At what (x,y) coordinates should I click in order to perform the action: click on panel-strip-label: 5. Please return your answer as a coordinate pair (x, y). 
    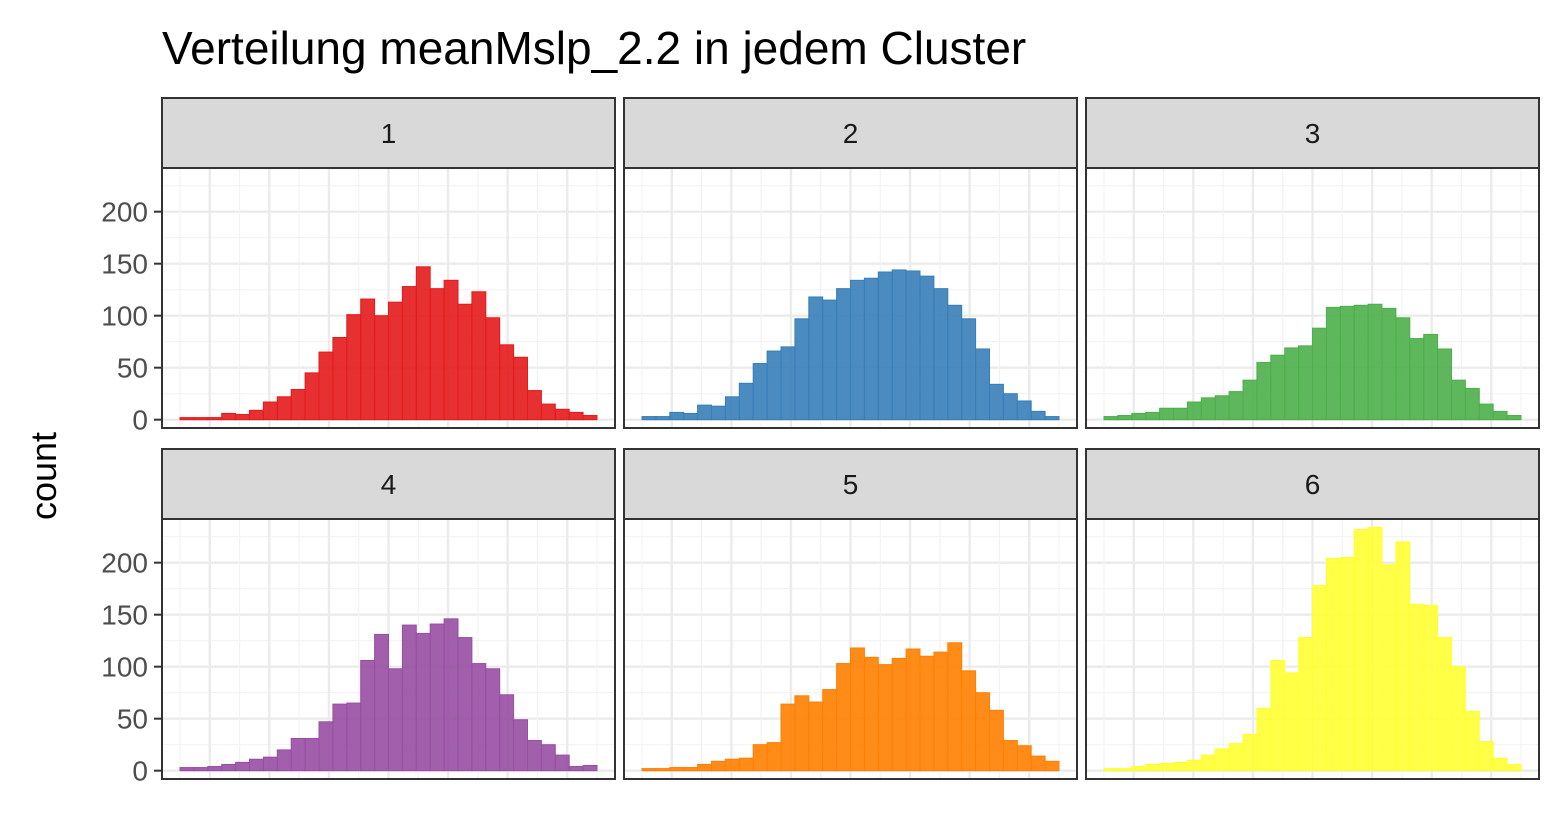
    Looking at the image, I should click on (851, 484).